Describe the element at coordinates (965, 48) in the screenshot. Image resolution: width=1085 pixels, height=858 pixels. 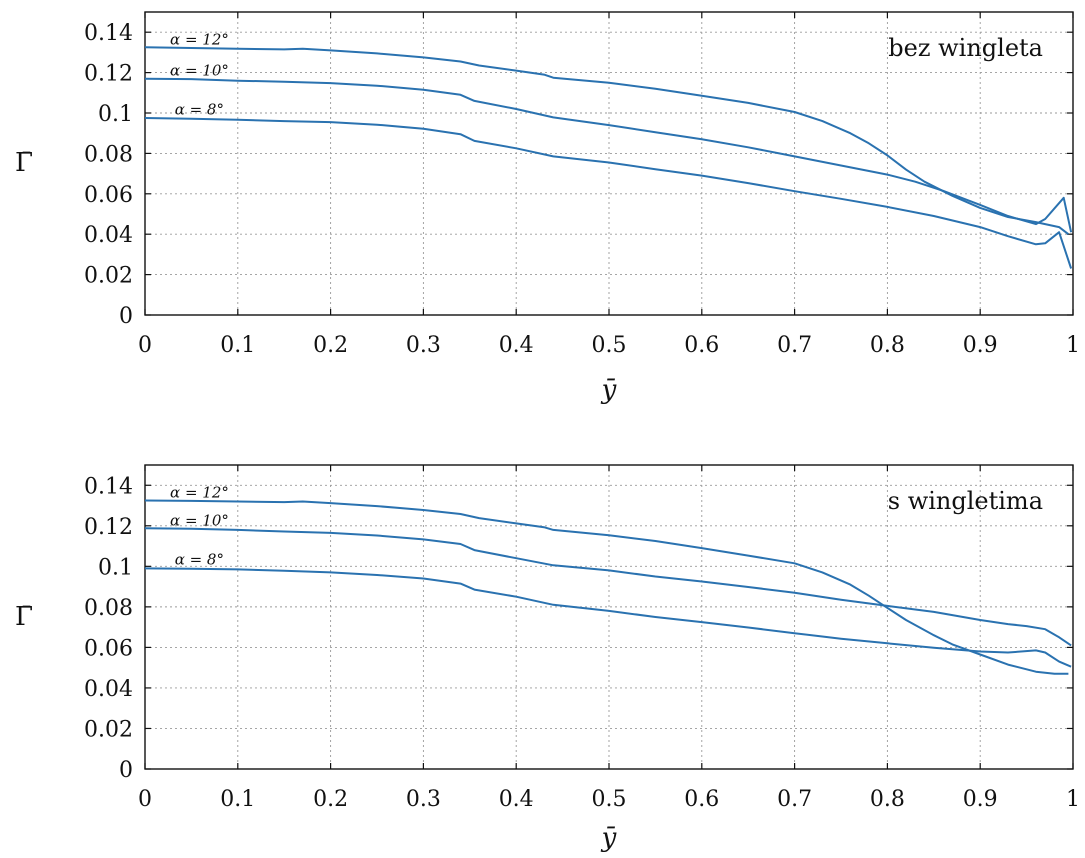
I see `panel-title: bez wingleta` at that location.